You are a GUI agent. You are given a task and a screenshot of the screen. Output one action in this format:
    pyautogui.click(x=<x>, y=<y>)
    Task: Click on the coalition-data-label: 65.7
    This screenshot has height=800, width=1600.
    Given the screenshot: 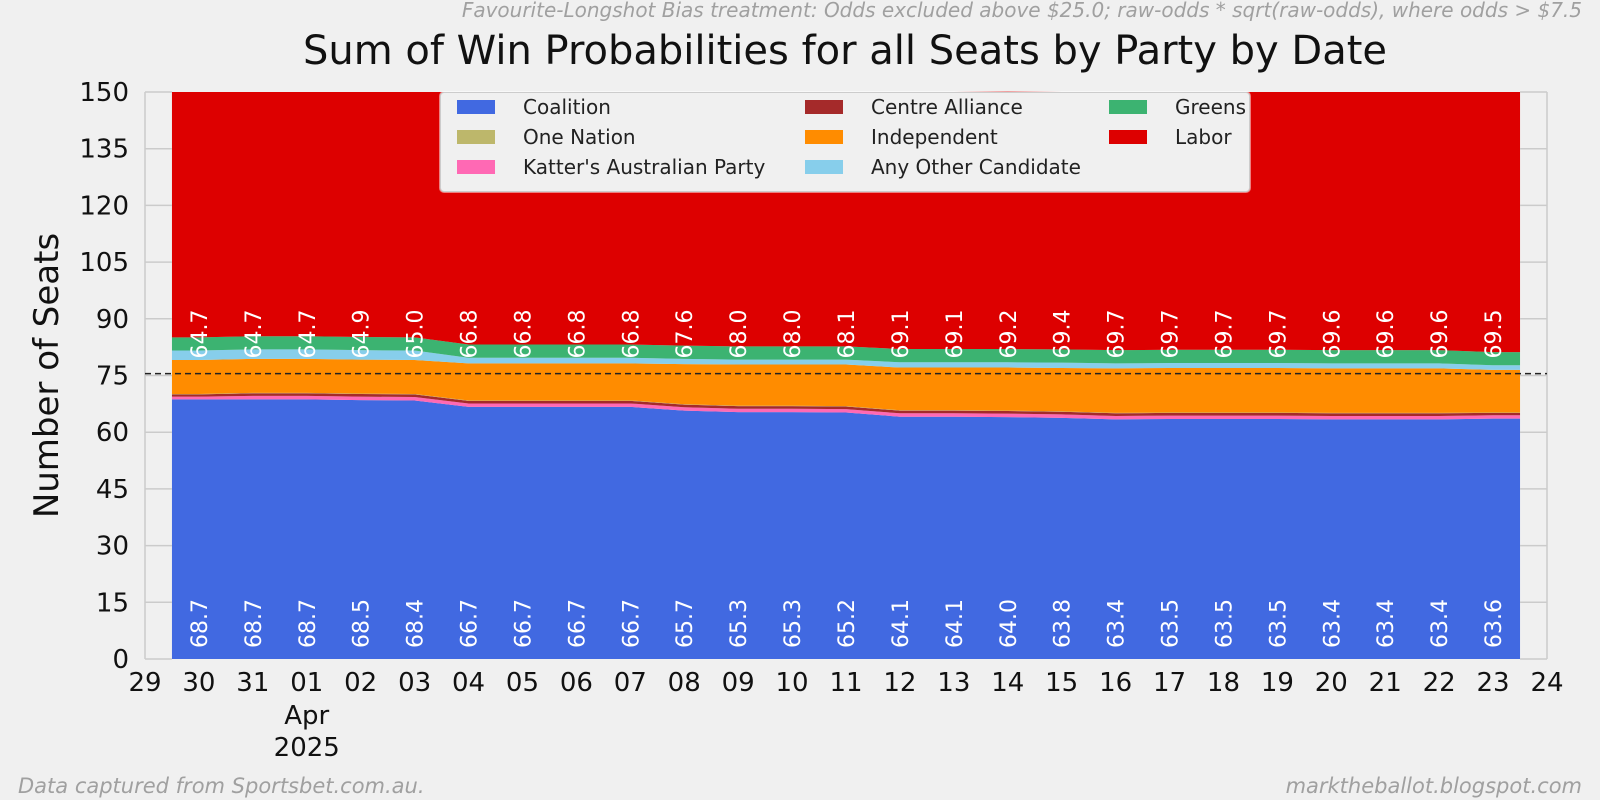 What is the action you would take?
    pyautogui.click(x=685, y=623)
    